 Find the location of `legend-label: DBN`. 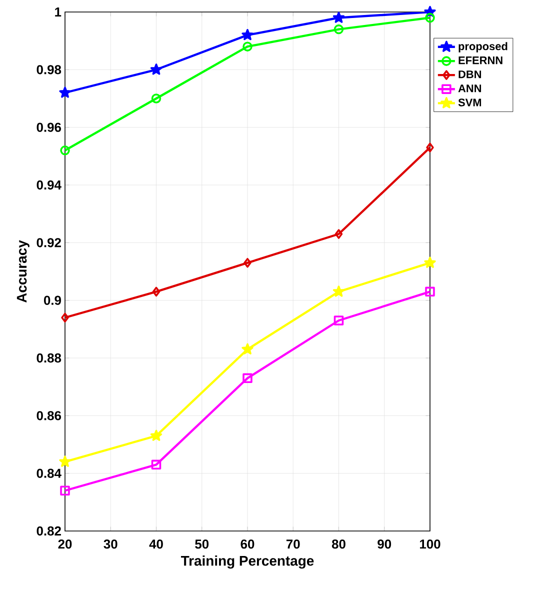

legend-label: DBN is located at coordinates (470, 74).